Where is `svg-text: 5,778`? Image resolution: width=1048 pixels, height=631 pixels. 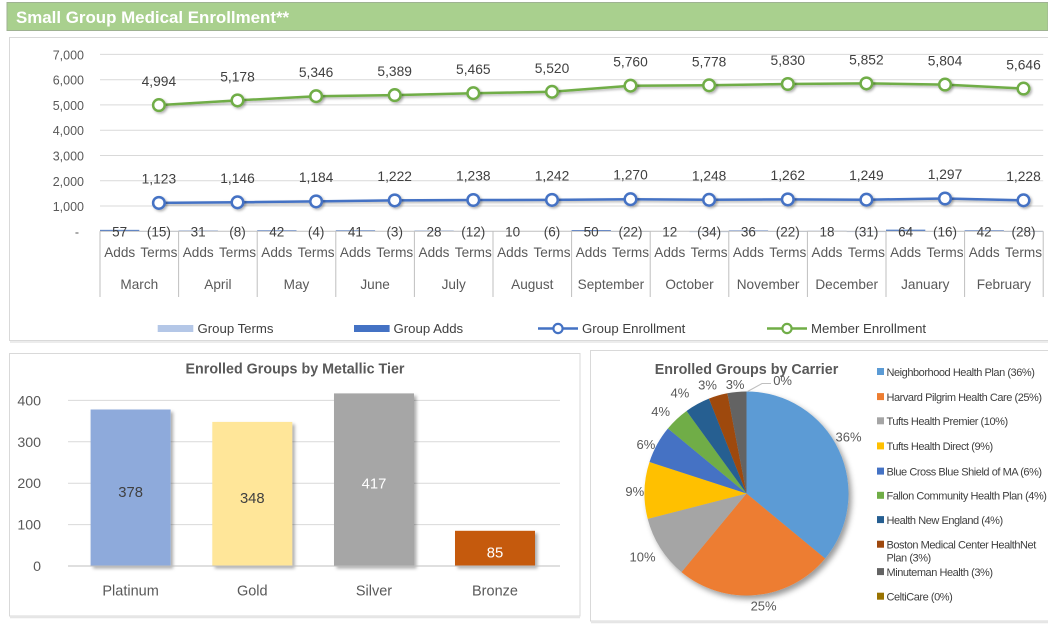 svg-text: 5,778 is located at coordinates (709, 61).